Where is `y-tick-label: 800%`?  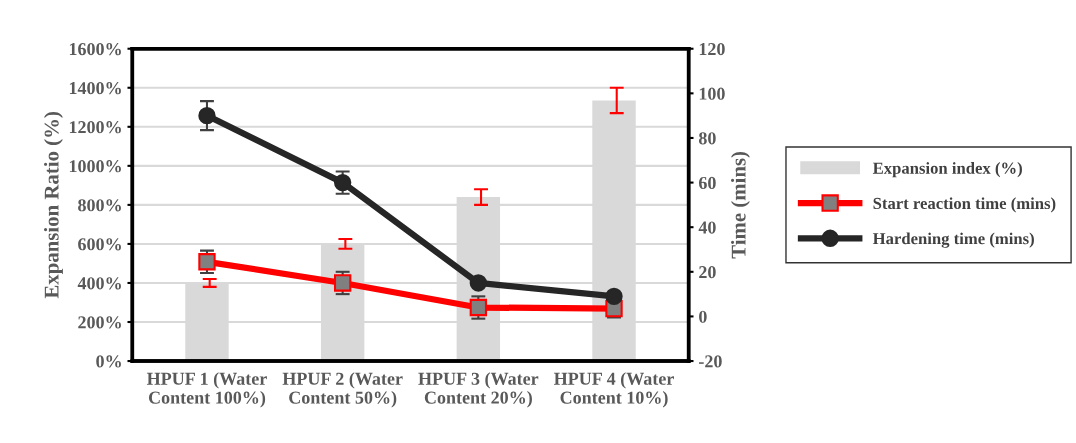
y-tick-label: 800% is located at coordinates (99, 205).